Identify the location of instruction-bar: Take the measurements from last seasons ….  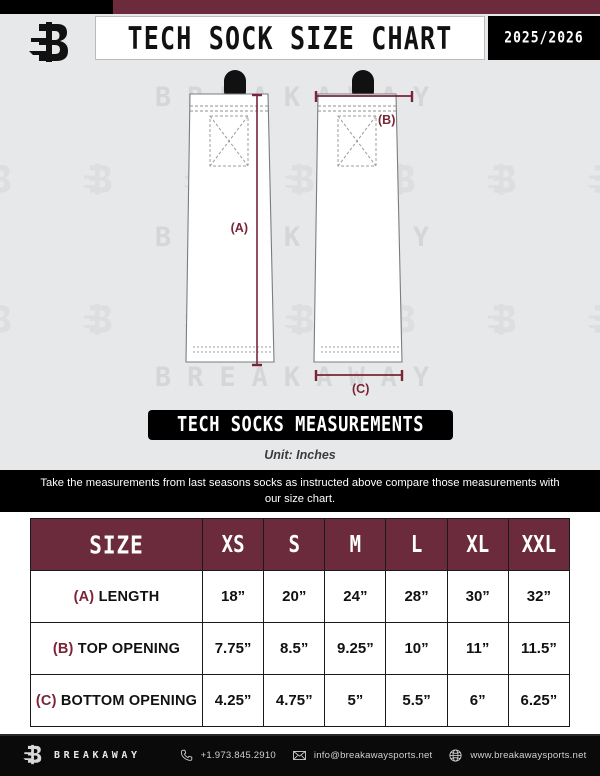
(300, 491).